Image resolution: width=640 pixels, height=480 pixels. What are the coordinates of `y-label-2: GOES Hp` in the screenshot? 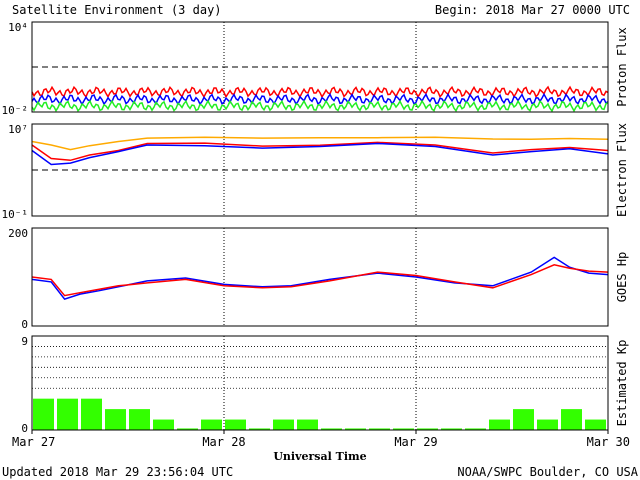 It's located at (622, 277).